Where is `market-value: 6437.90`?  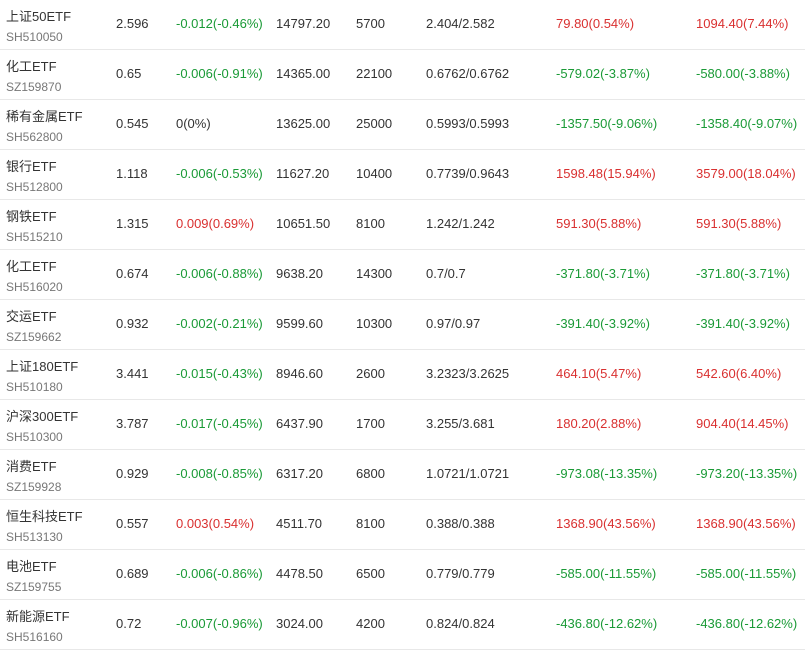
market-value: 6437.90 is located at coordinates (299, 423).